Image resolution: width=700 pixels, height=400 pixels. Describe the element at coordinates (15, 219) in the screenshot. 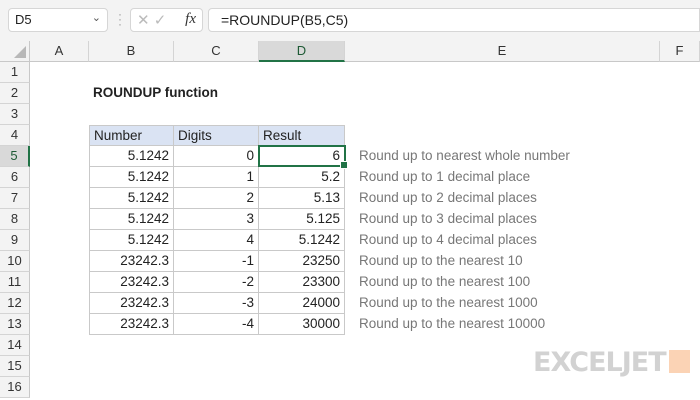

I see `row-header-8: 8` at that location.